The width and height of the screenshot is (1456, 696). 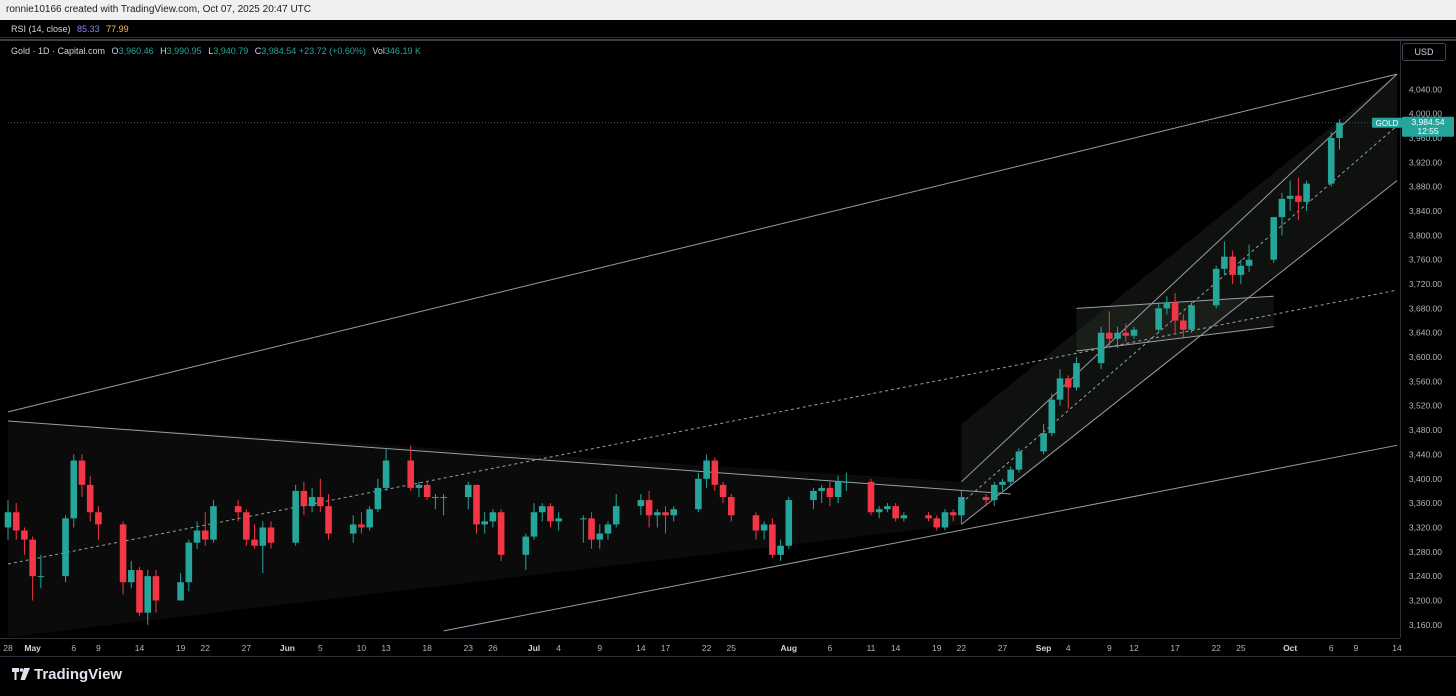 I want to click on y-tick-label: 3,160.00, so click(x=1425, y=625).